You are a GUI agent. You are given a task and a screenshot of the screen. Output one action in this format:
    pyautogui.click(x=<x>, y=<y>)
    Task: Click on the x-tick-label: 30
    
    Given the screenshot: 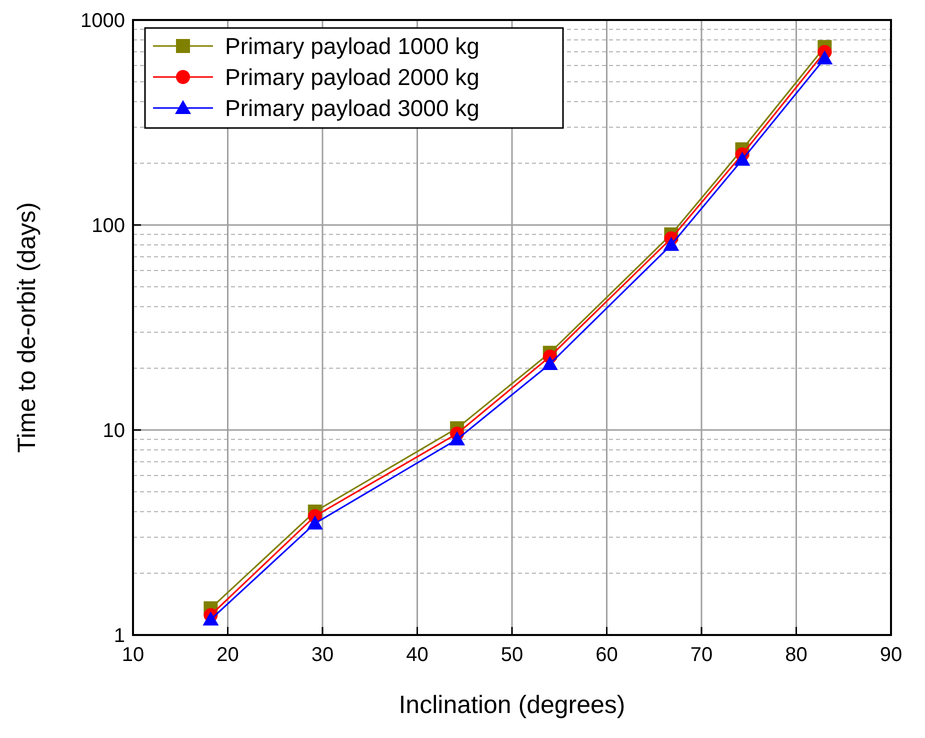 What is the action you would take?
    pyautogui.click(x=322, y=655)
    